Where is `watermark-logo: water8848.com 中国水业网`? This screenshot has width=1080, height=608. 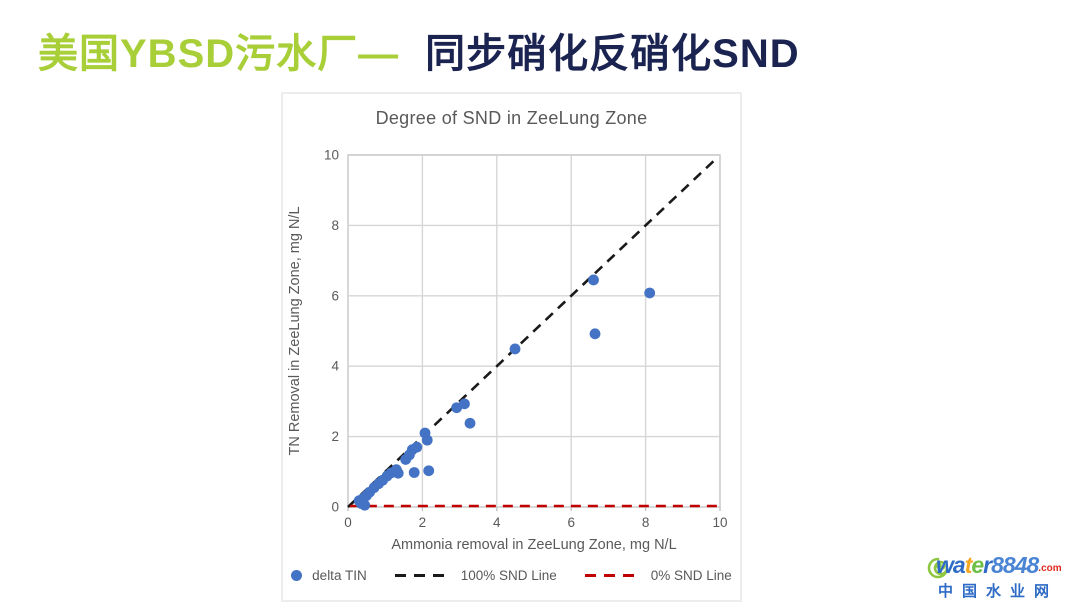 watermark-logo: water8848.com 中国水业网 is located at coordinates (1000, 577).